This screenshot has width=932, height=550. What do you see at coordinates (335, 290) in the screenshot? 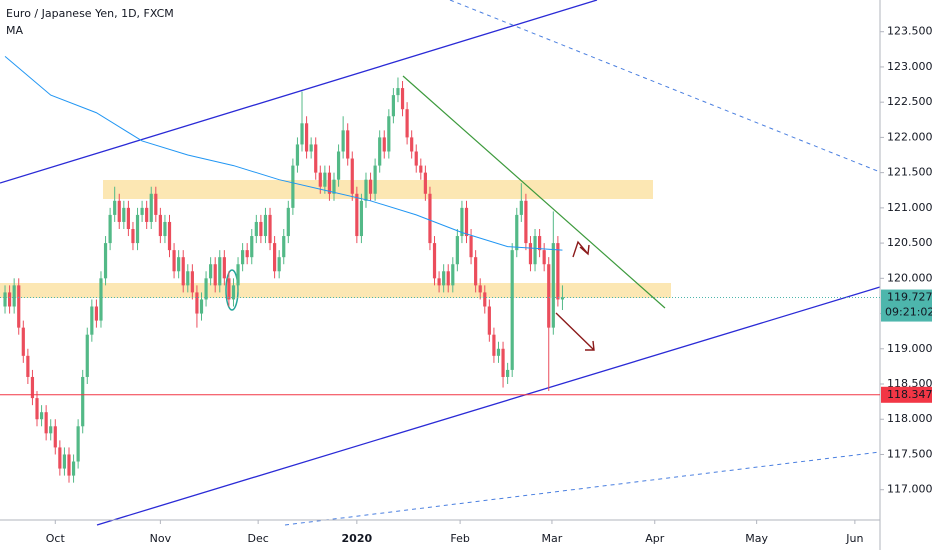
I see `support-zone` at bounding box center [335, 290].